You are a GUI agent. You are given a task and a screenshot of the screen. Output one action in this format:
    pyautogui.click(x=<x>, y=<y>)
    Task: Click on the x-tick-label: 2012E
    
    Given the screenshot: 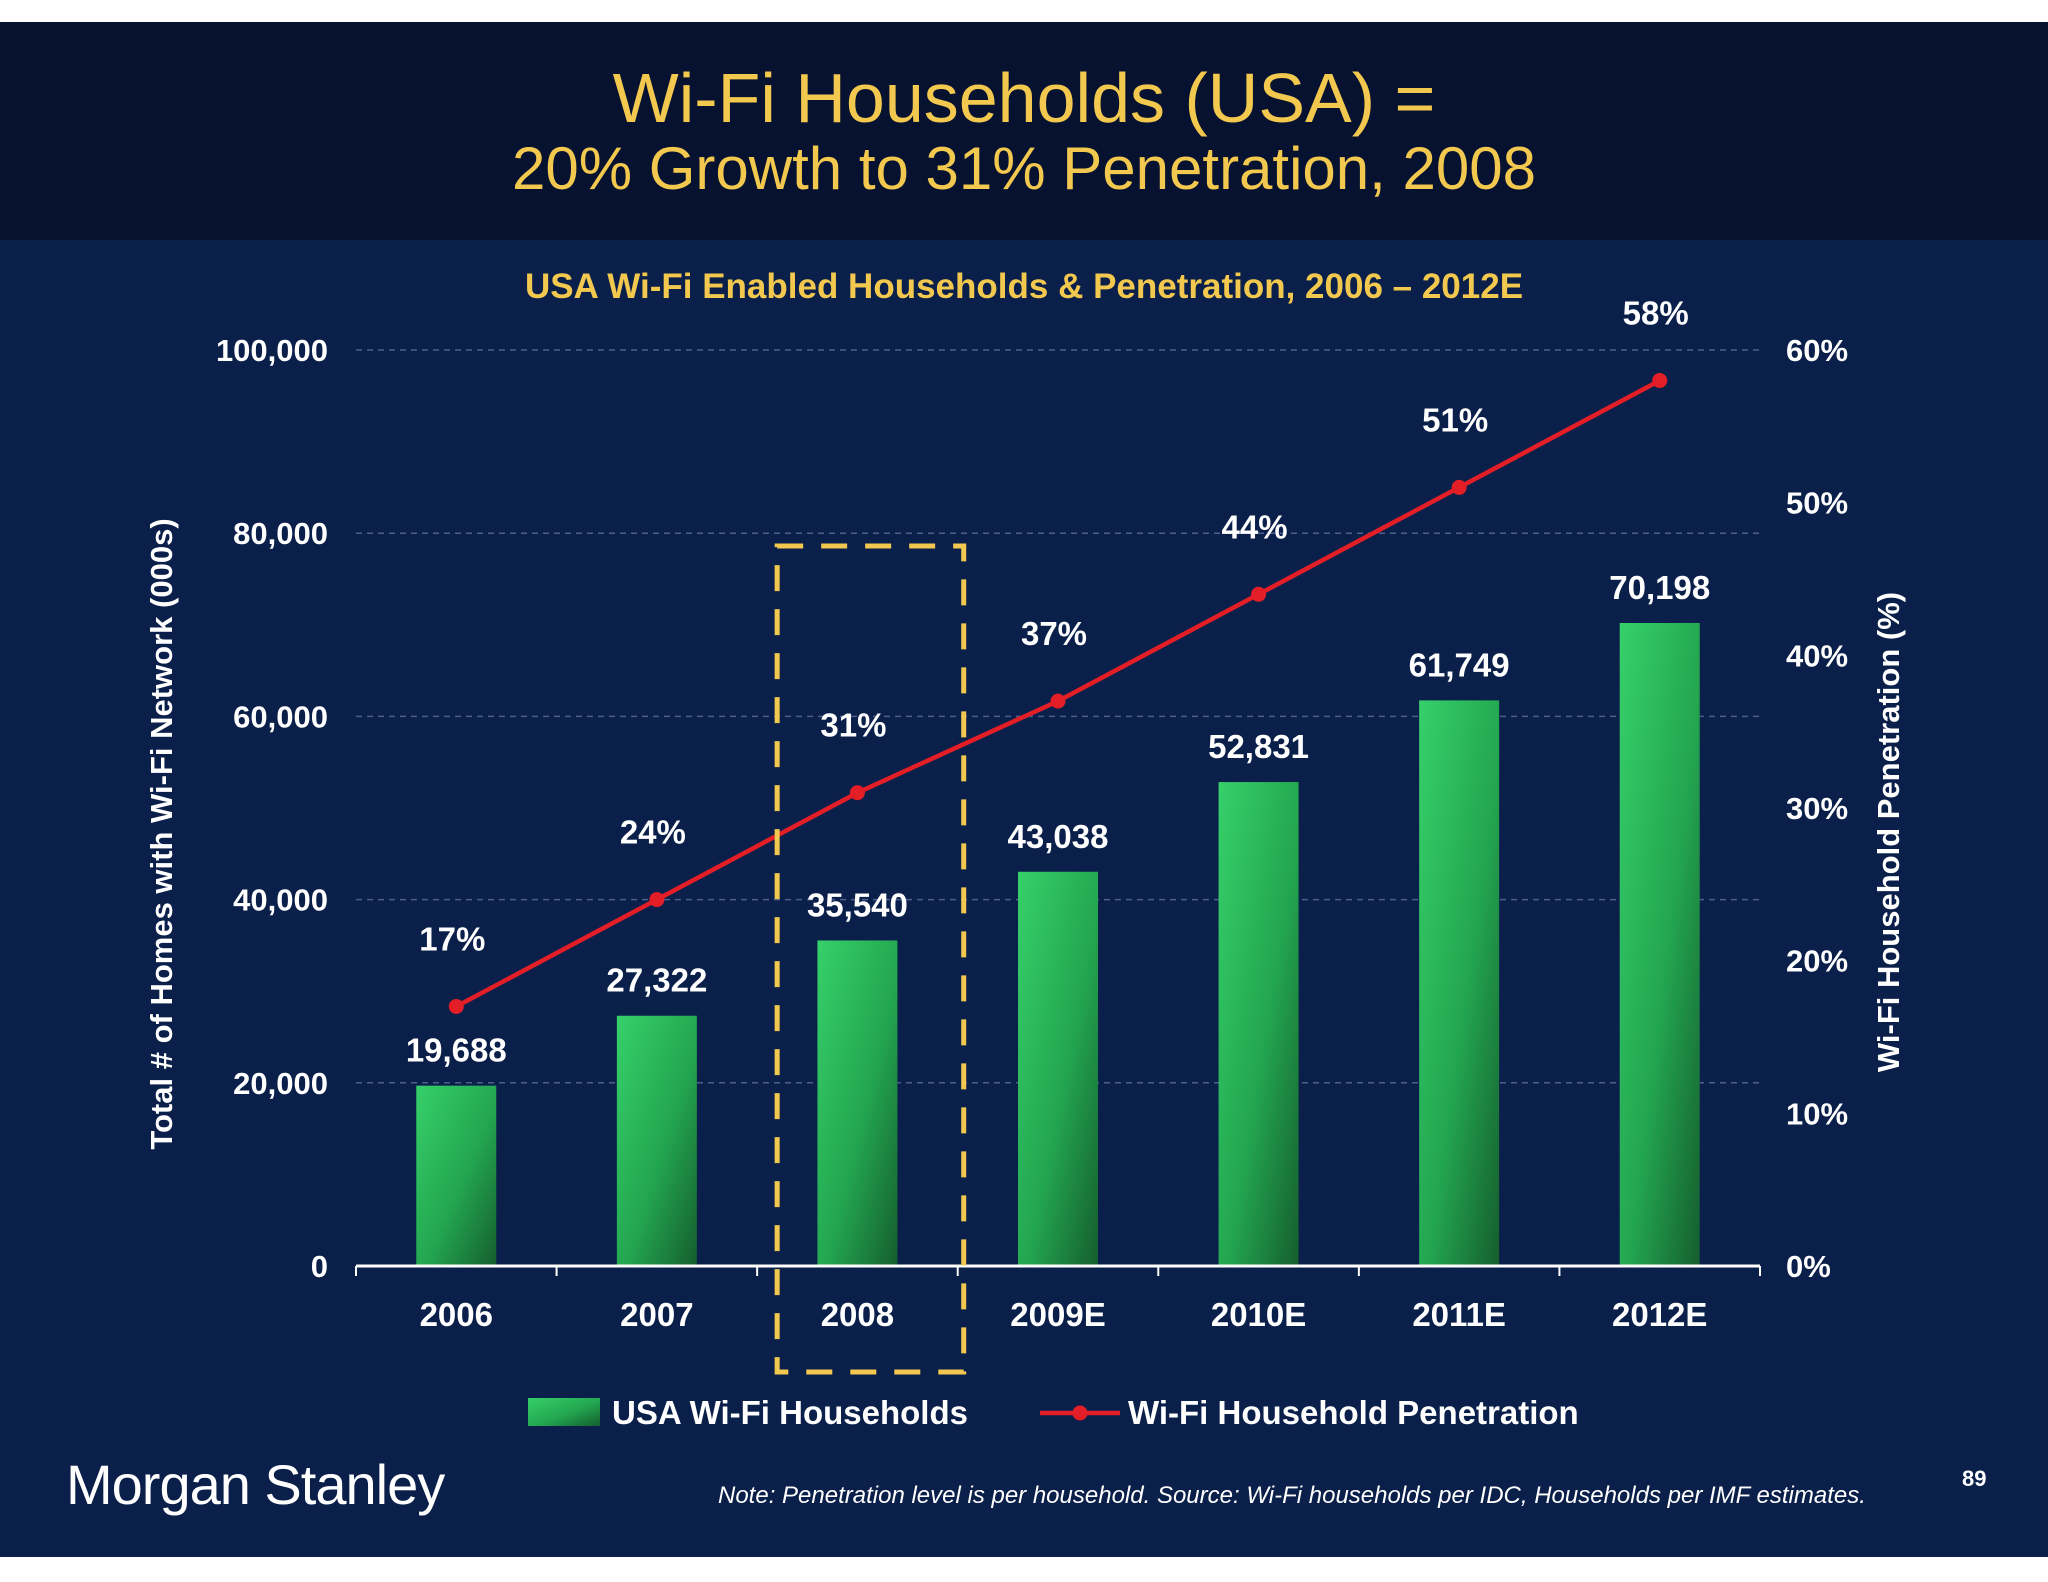 What is the action you would take?
    pyautogui.click(x=1659, y=1314)
    